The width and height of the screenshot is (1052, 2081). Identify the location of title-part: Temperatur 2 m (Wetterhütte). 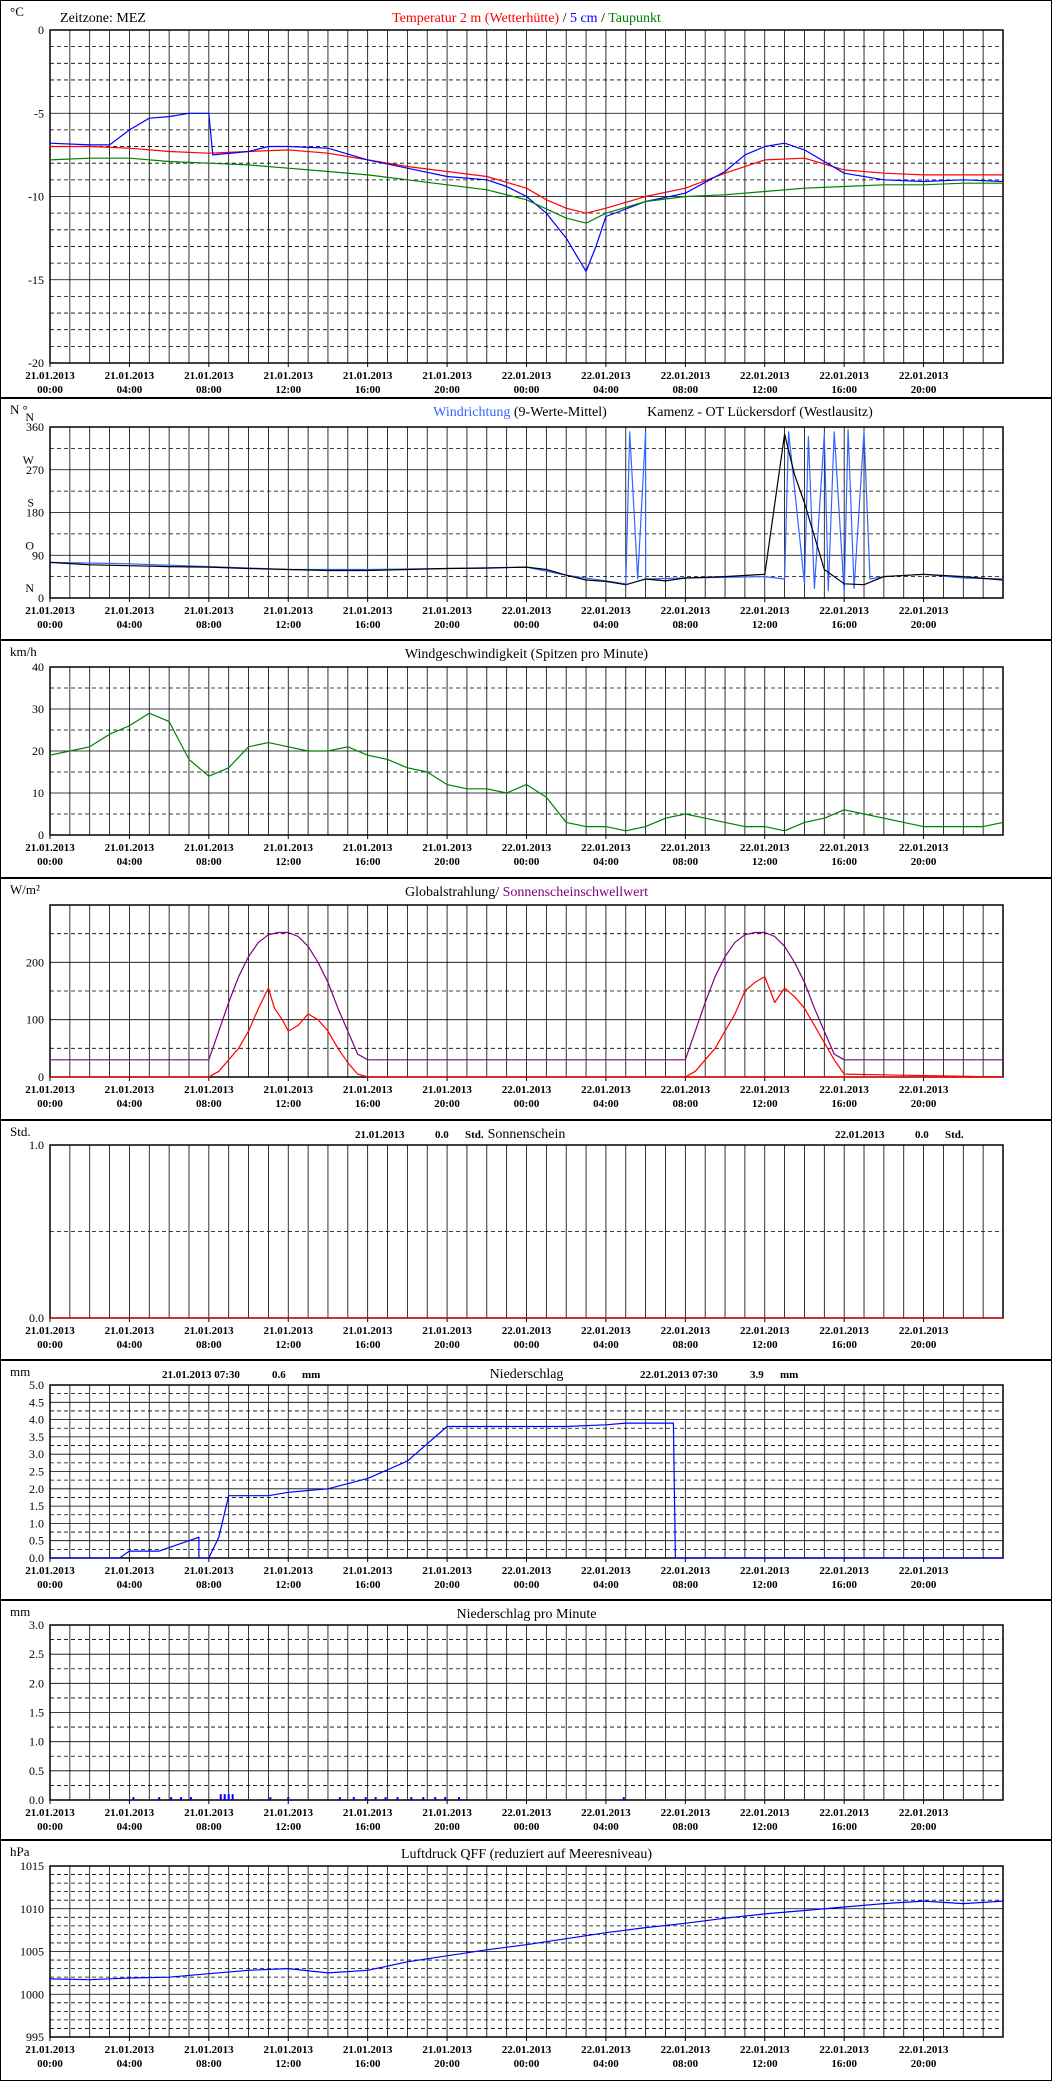
(475, 18).